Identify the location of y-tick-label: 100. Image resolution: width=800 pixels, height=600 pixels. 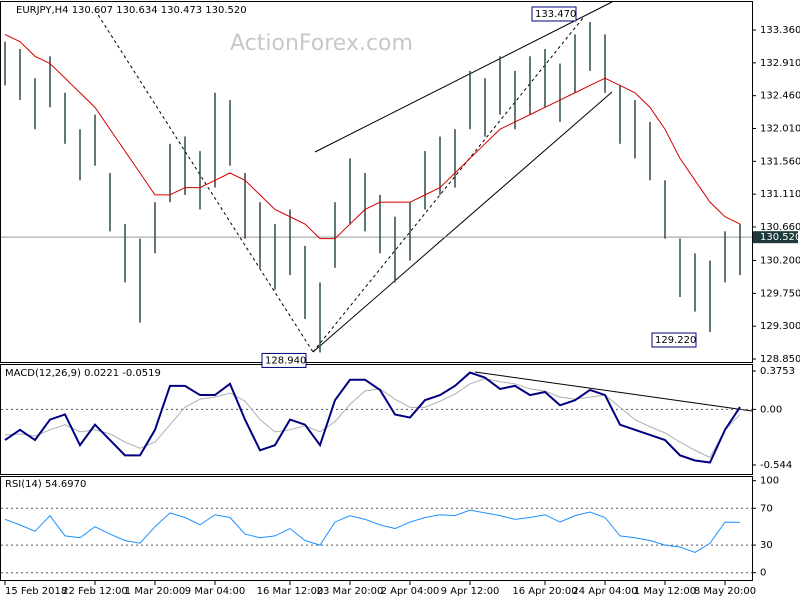
(769, 481).